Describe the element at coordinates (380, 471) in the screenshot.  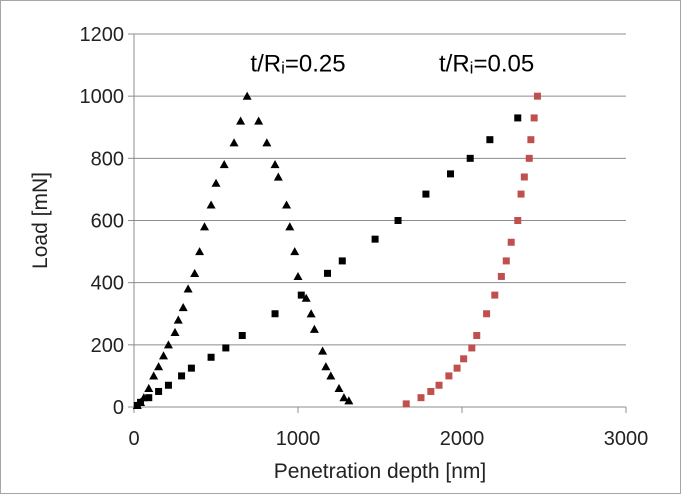
I see `x-axis-title: Penetration depth [nm]` at that location.